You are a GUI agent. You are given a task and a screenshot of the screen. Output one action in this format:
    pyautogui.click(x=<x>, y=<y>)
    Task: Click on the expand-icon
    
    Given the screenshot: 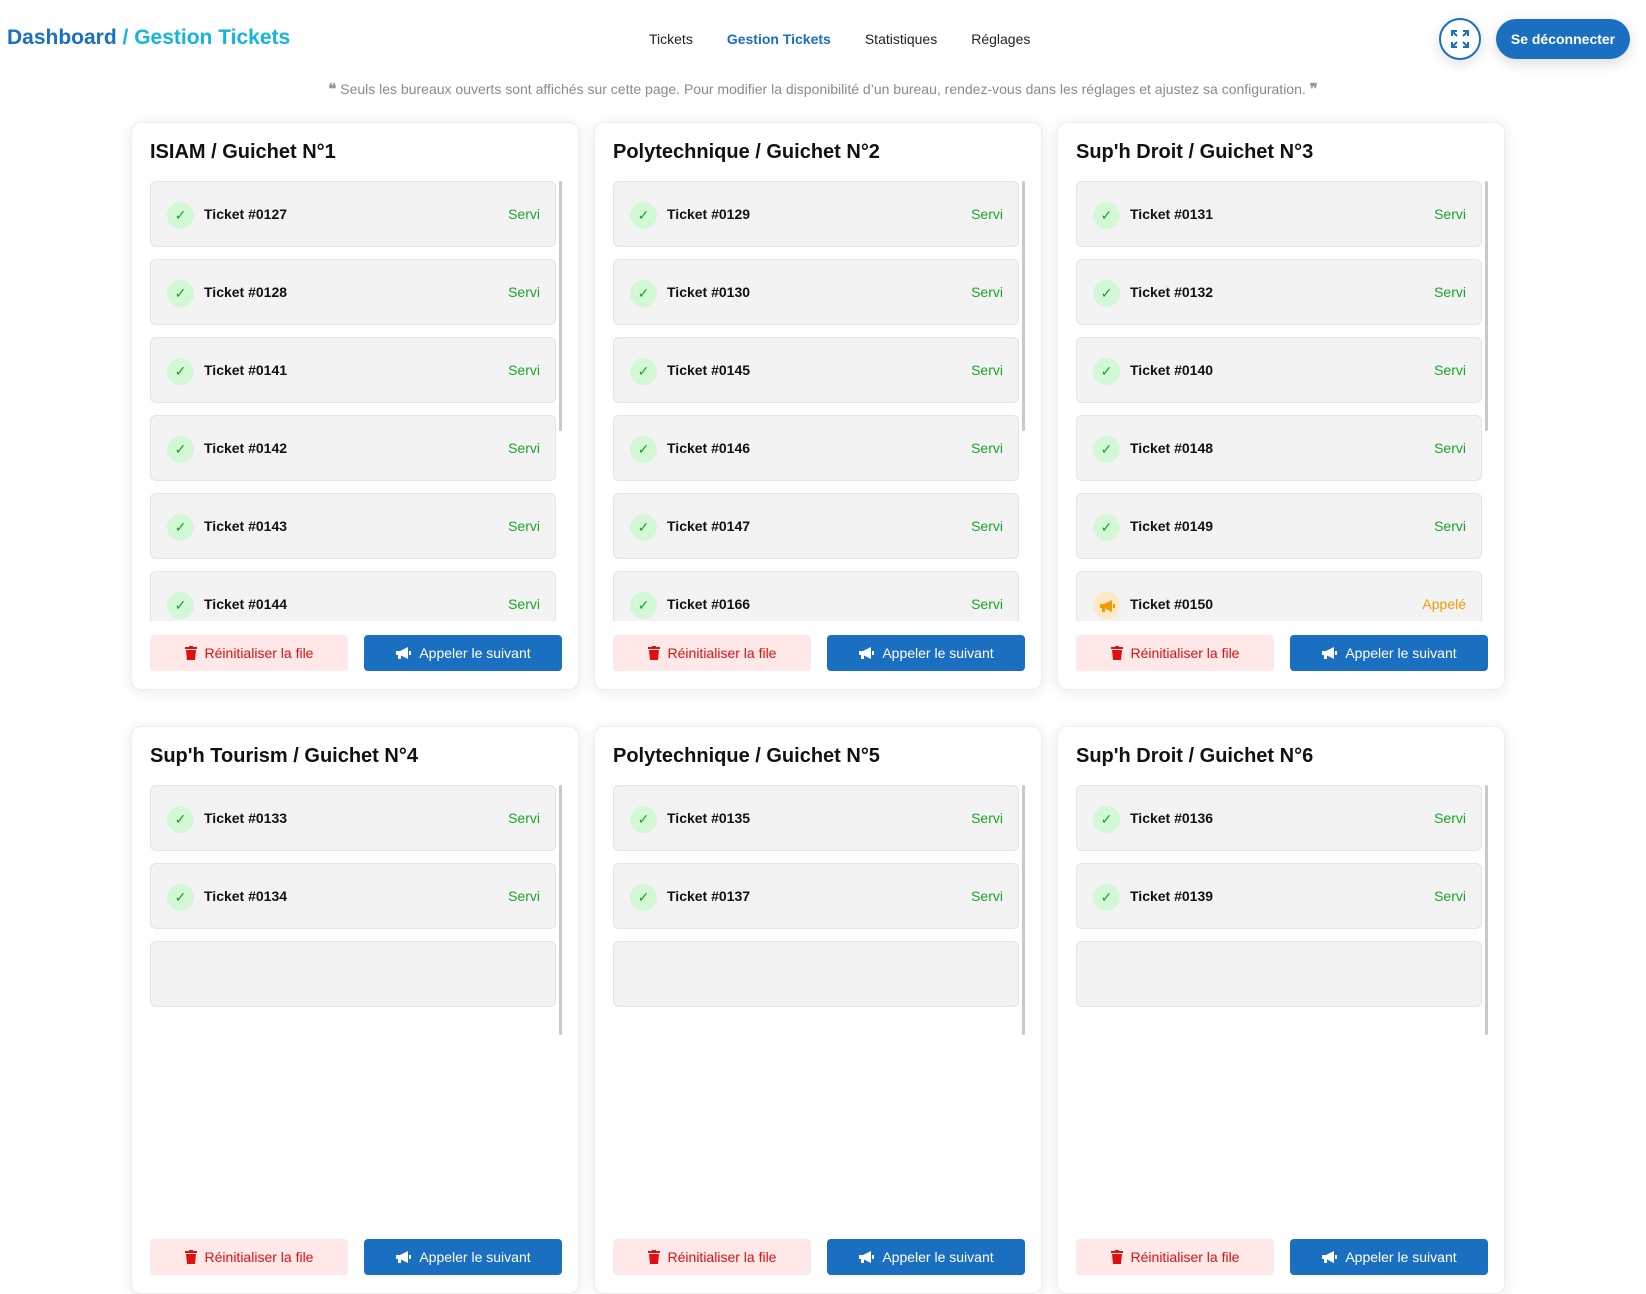 What is the action you would take?
    pyautogui.click(x=1460, y=39)
    